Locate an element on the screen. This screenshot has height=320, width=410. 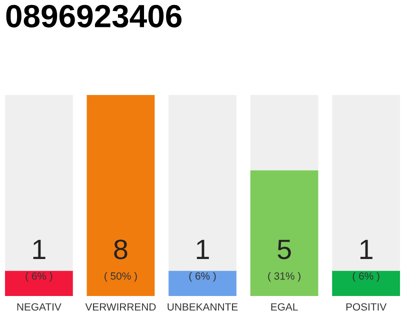
data-label: 8 is located at coordinates (121, 250).